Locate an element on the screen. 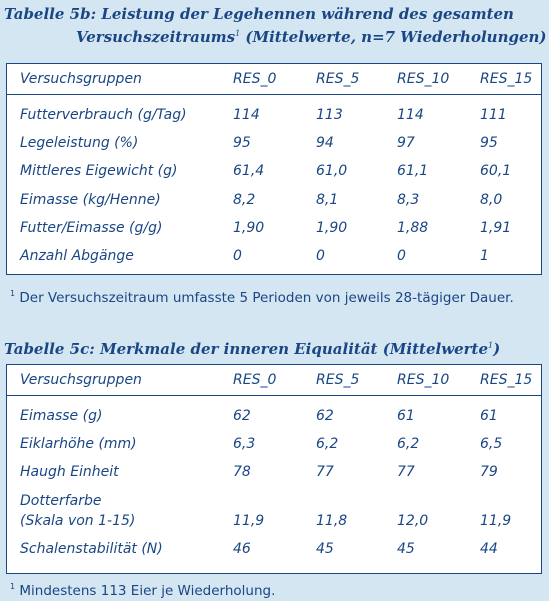 This screenshot has height=601, width=549. row-label: Mittleres Eigewicht (g) is located at coordinates (99, 171).